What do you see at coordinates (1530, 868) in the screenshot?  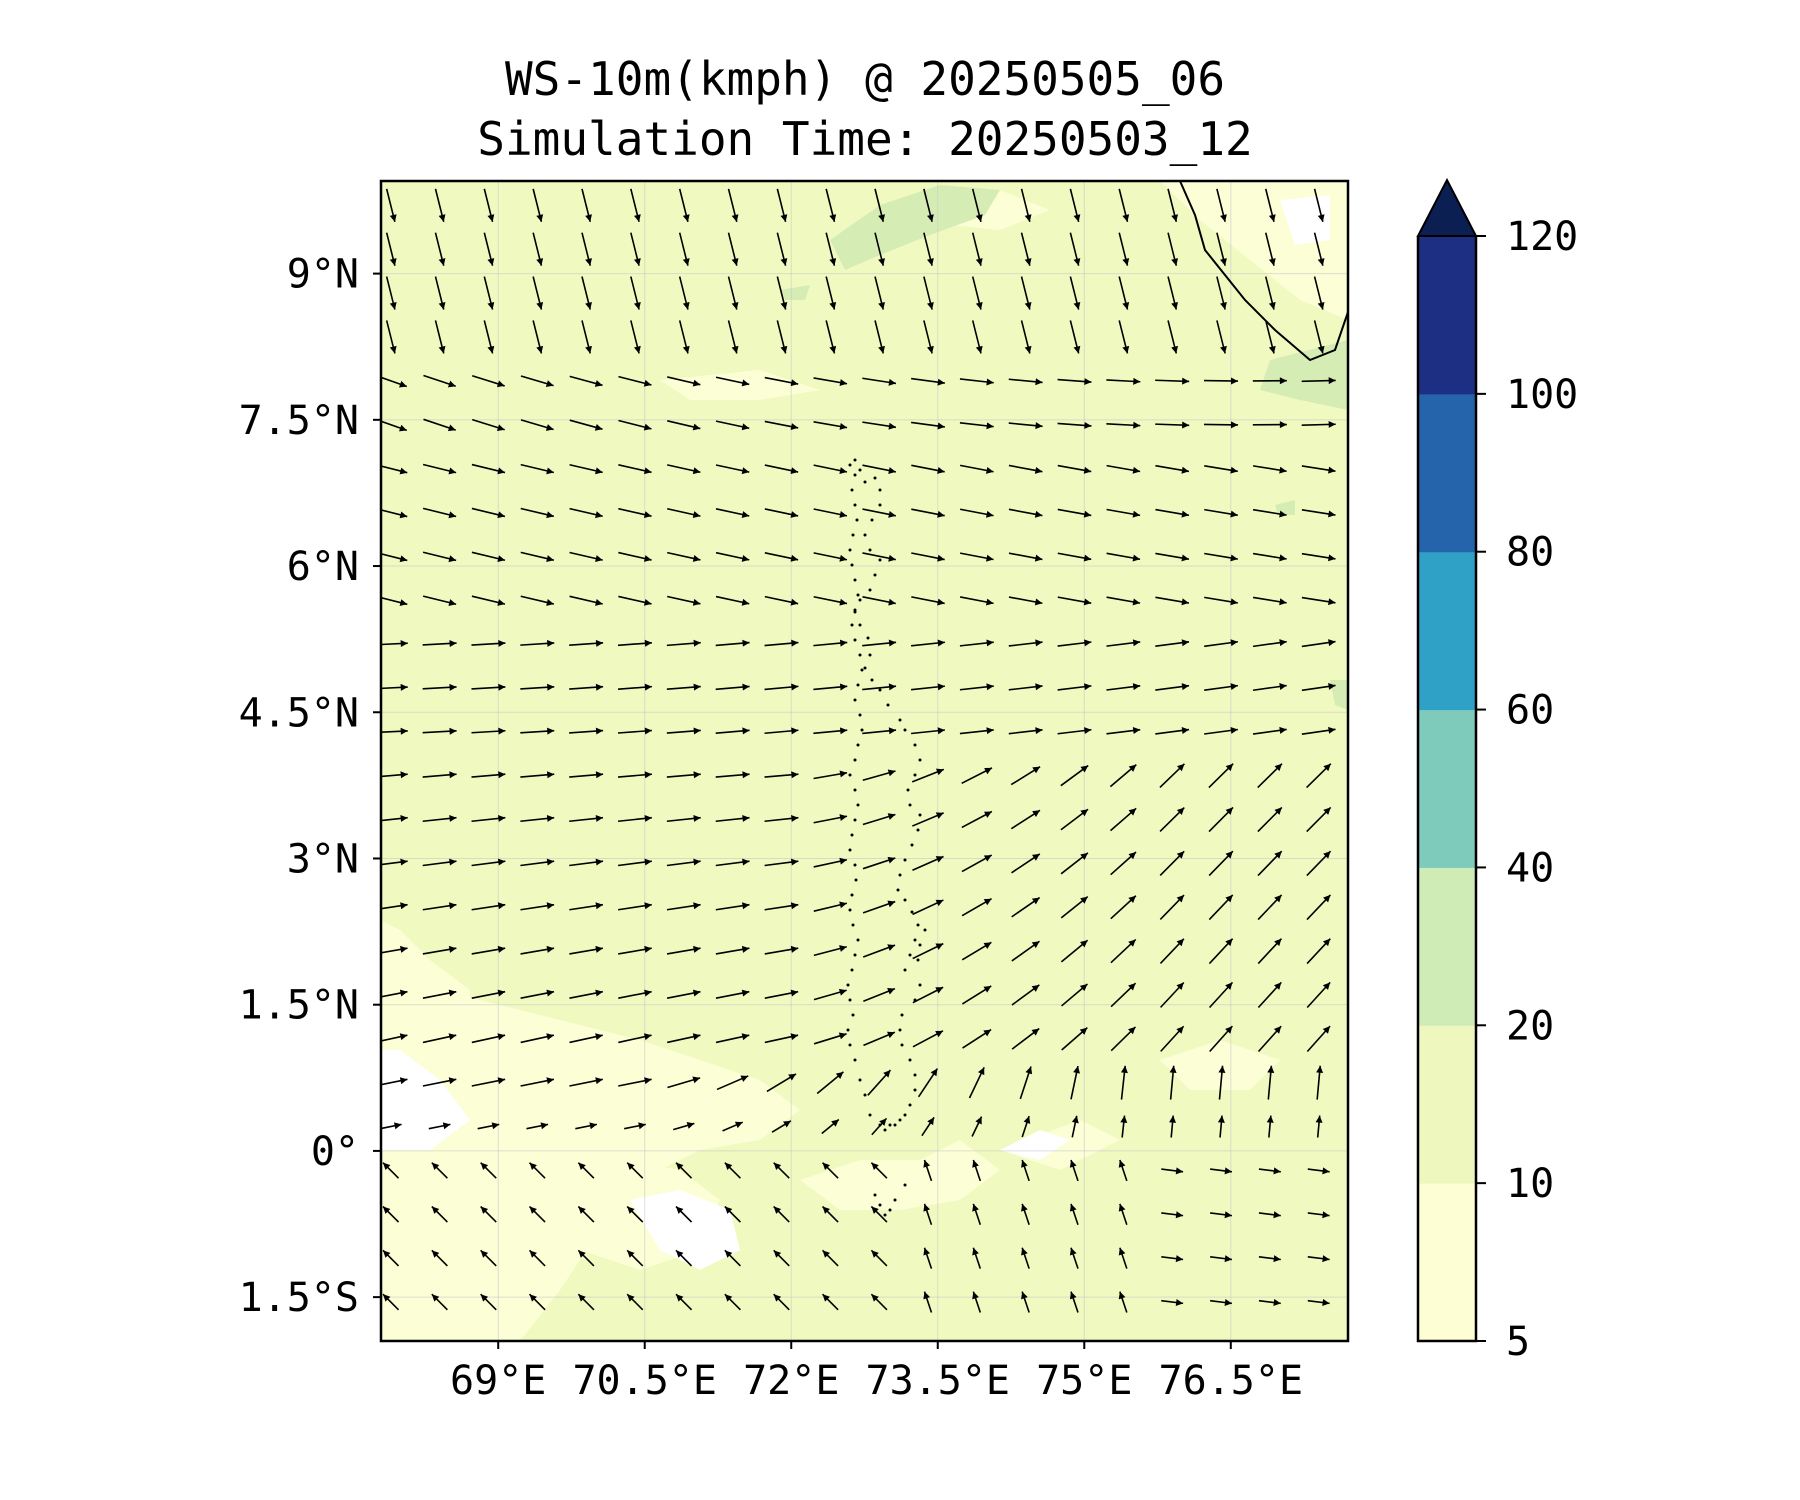 I see `colorbar-tick-label: 40` at bounding box center [1530, 868].